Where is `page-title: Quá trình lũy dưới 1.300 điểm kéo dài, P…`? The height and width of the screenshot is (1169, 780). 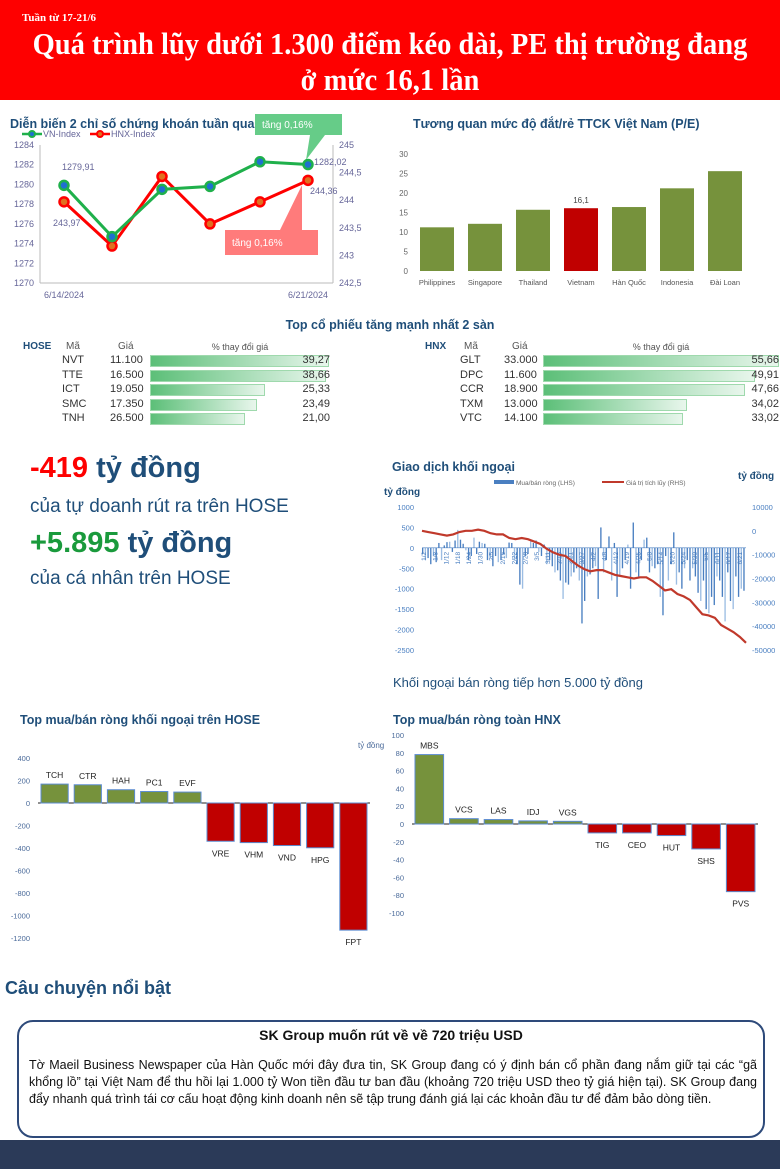
page-title: Quá trình lũy dưới 1.300 điểm kéo dài, P… is located at coordinates (390, 61).